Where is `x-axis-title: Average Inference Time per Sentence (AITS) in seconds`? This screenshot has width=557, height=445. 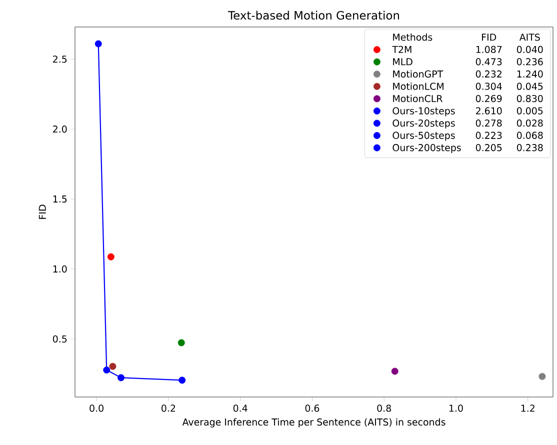 x-axis-title: Average Inference Time per Sentence (AITS) in seconds is located at coordinates (314, 423).